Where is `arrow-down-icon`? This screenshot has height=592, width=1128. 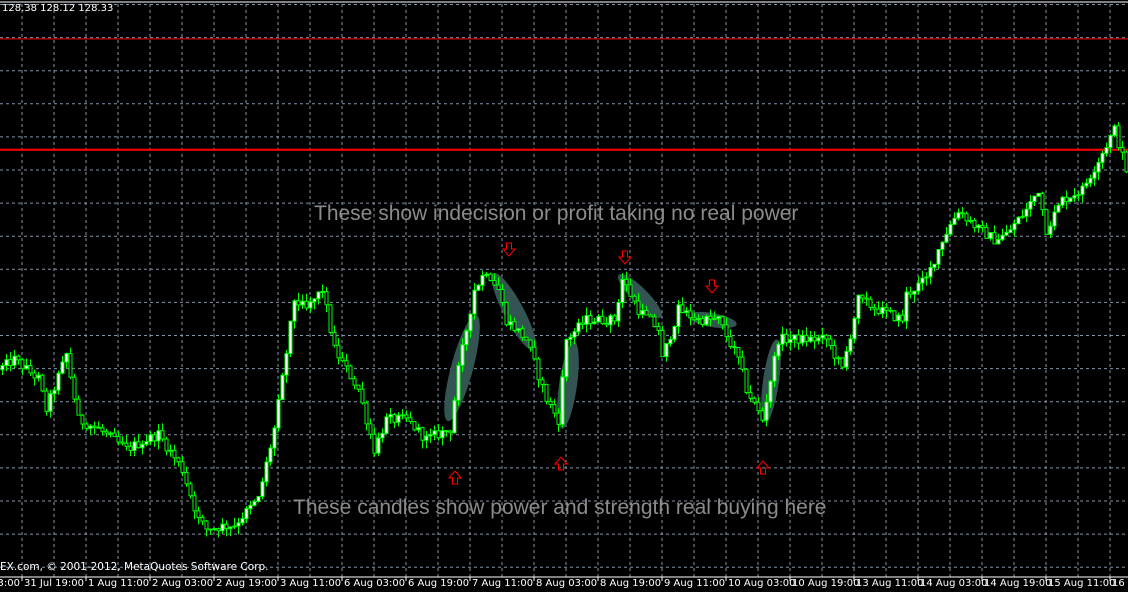 arrow-down-icon is located at coordinates (712, 286).